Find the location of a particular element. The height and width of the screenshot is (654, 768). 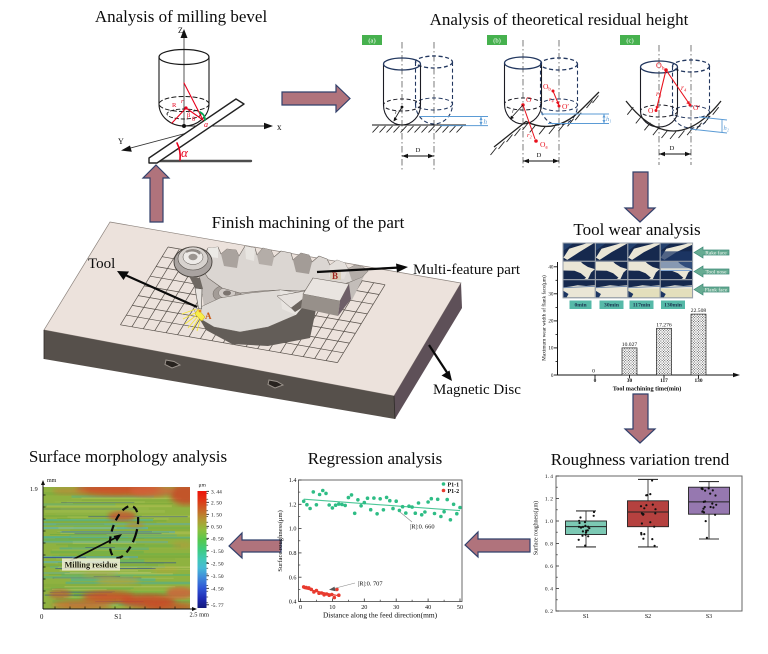

svg-text: 1.4 is located at coordinates (293, 480).